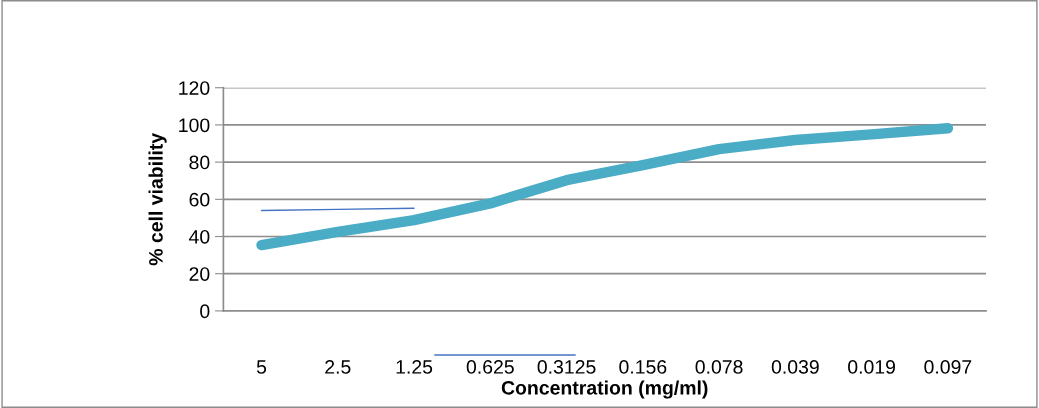 This screenshot has height=408, width=1039. I want to click on y-axis-title: % cell viability, so click(157, 199).